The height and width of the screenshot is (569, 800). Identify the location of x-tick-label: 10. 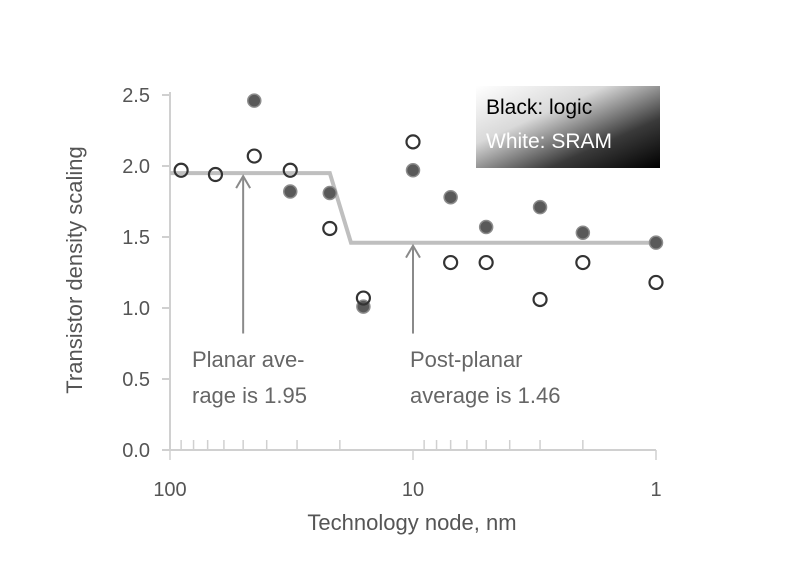
(413, 490).